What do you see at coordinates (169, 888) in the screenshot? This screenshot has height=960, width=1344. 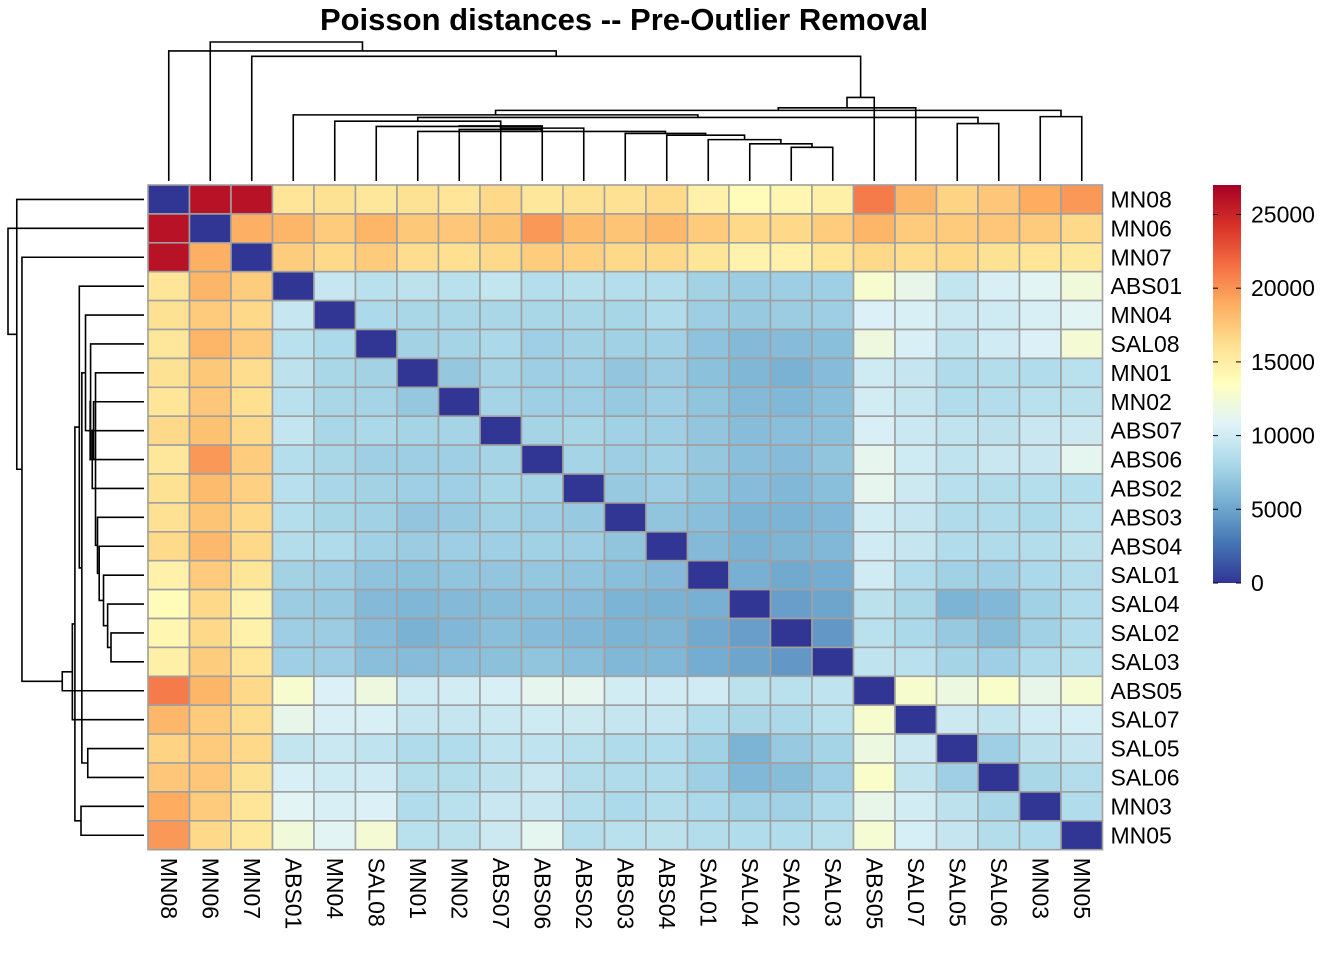 I see `column-label: MN08` at bounding box center [169, 888].